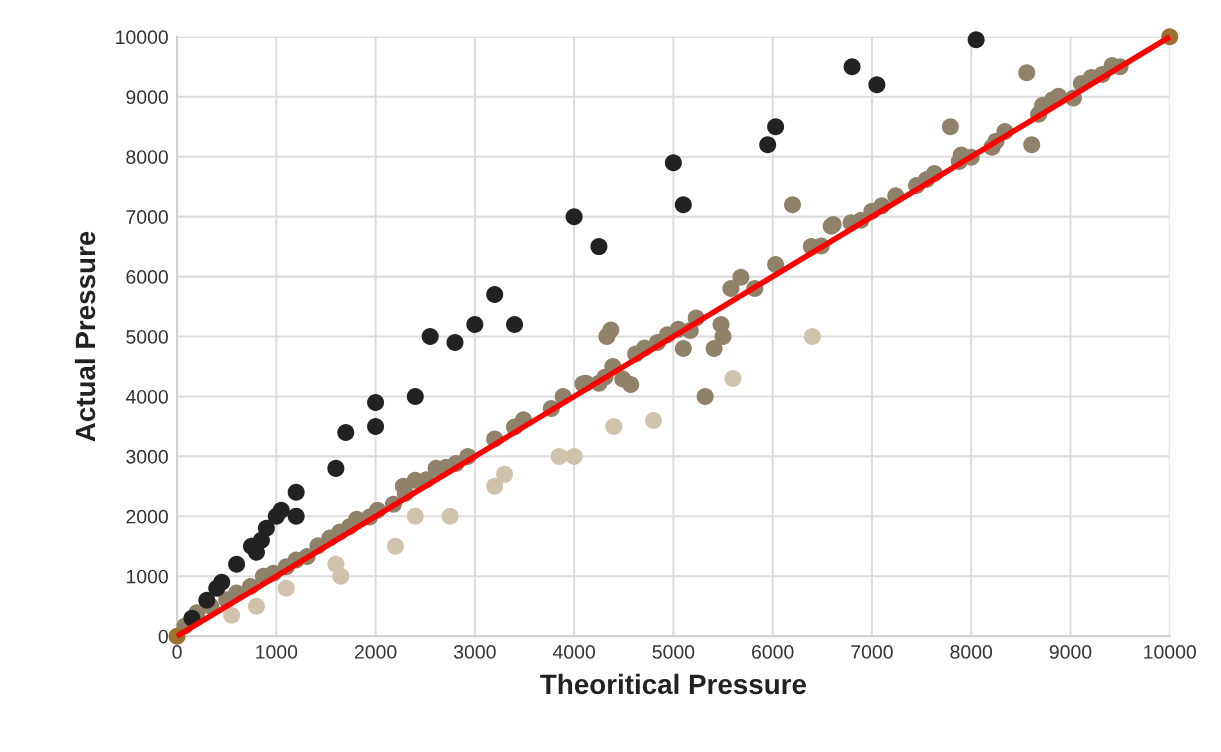  Describe the element at coordinates (1070, 652) in the screenshot. I see `x-tick-label: 9000` at that location.